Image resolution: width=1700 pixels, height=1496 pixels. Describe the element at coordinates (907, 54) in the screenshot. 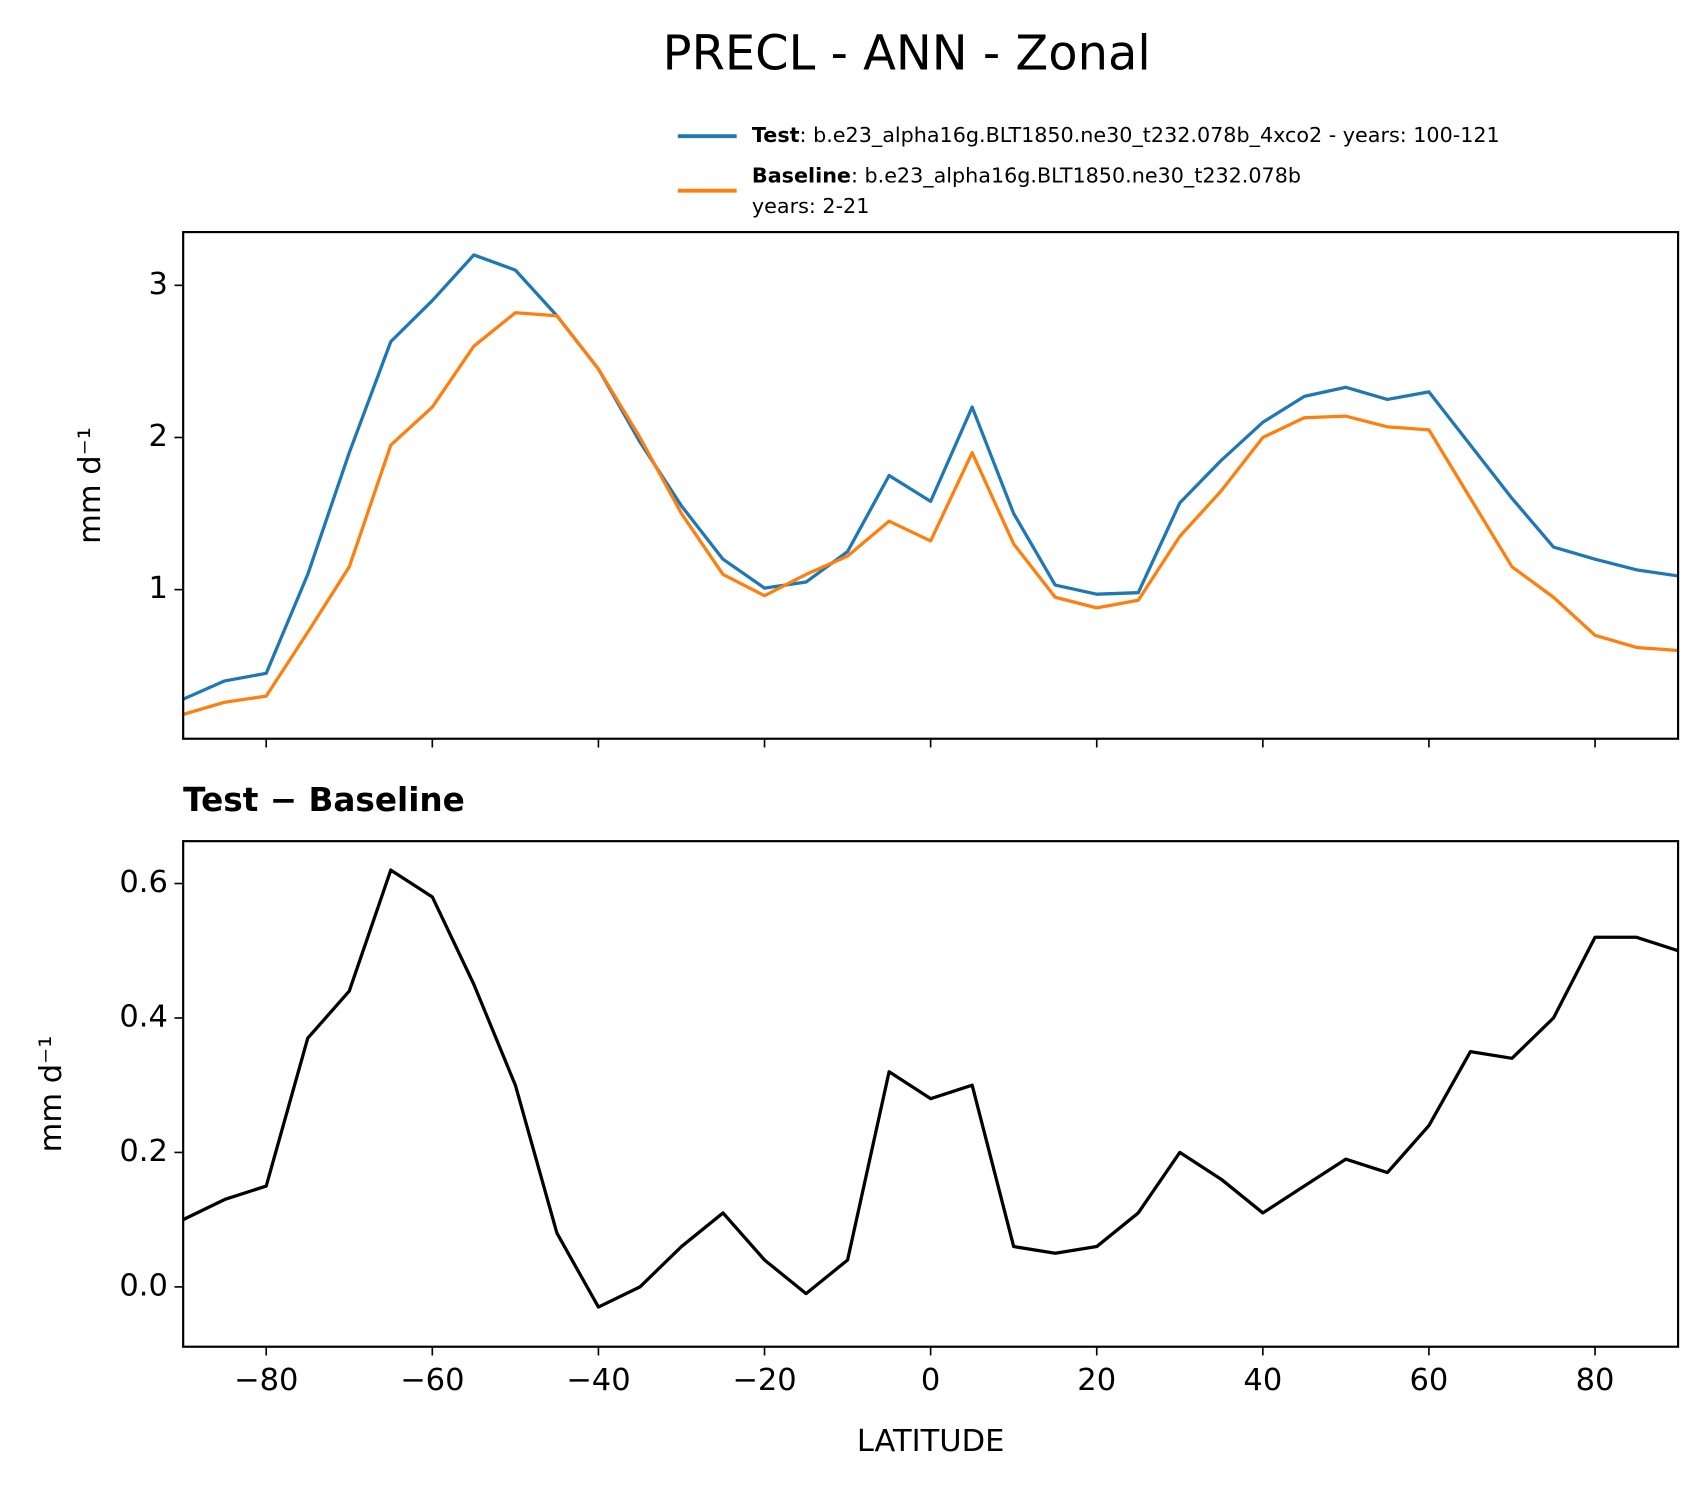

I see `chart-title: PRECL - ANN - Zonal` at that location.